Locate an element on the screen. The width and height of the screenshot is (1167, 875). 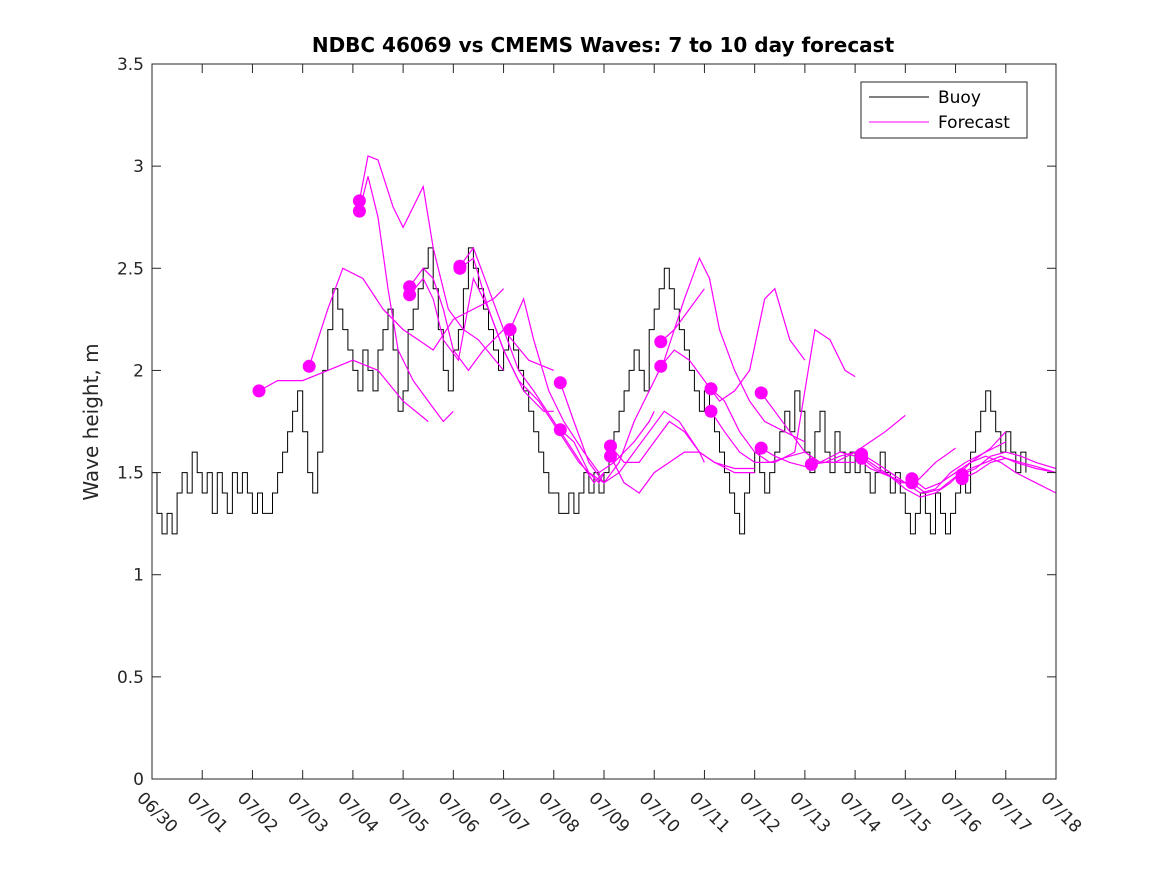
y-tick-label: 2 is located at coordinates (138, 371).